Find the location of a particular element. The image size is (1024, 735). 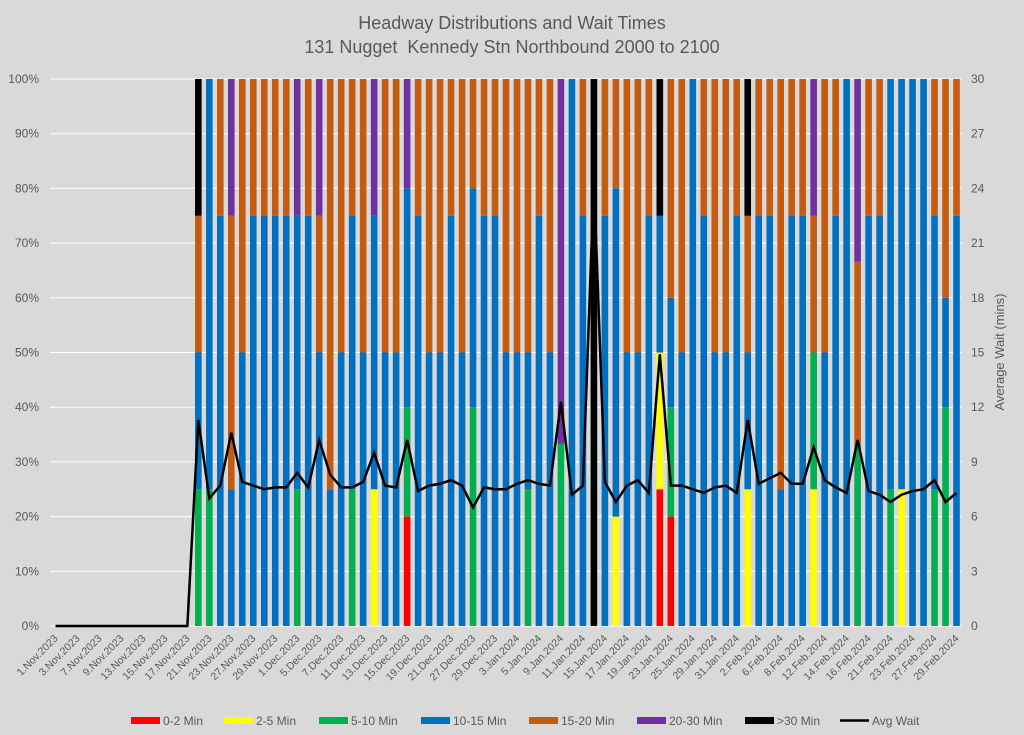

legend-label: 10-15 Min is located at coordinates (479, 721).